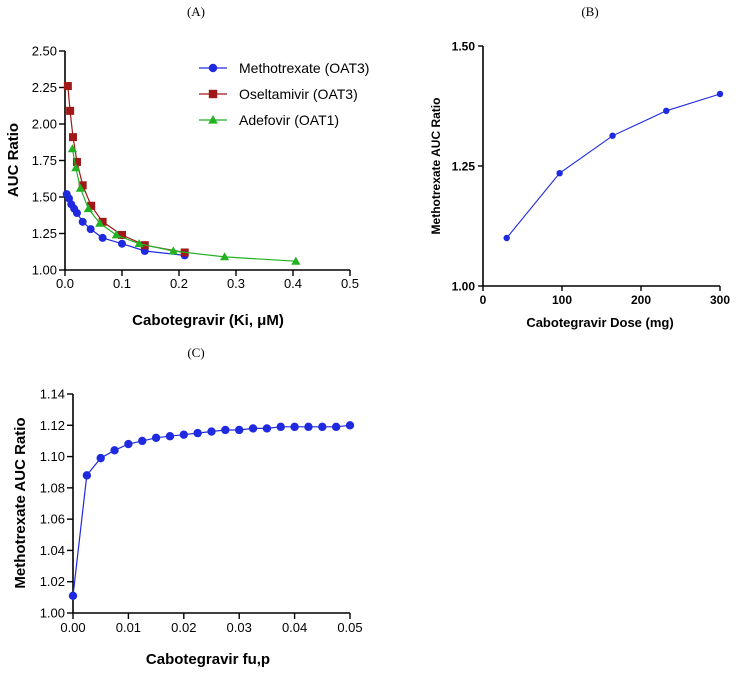 Image resolution: width=736 pixels, height=673 pixels. What do you see at coordinates (52, 456) in the screenshot?
I see `y-tick-label-c: 1.10` at bounding box center [52, 456].